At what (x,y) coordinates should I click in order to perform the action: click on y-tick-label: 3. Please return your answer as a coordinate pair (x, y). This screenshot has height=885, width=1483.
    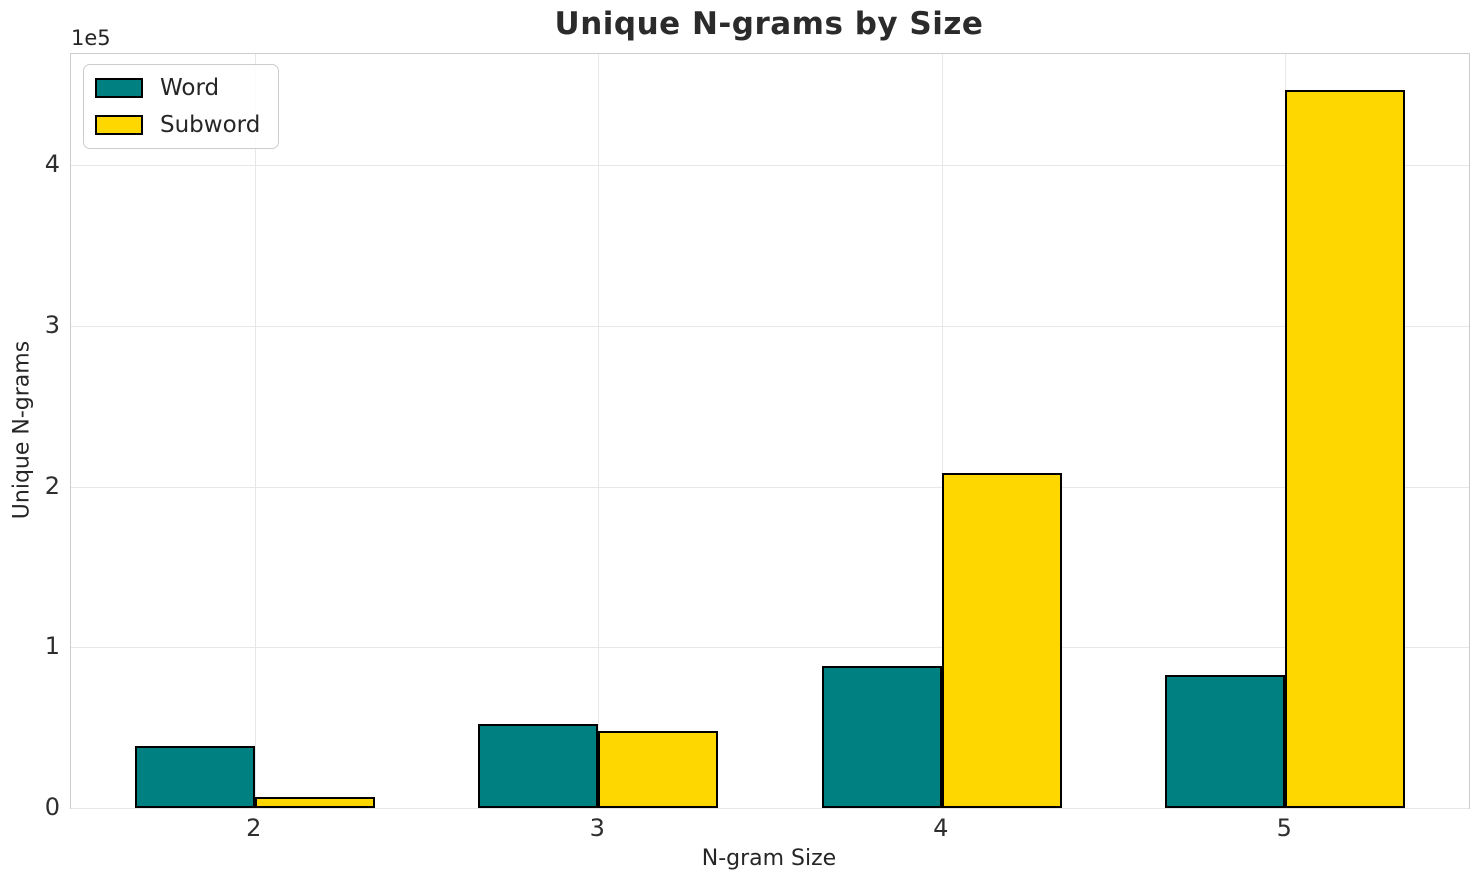
    Looking at the image, I should click on (52, 325).